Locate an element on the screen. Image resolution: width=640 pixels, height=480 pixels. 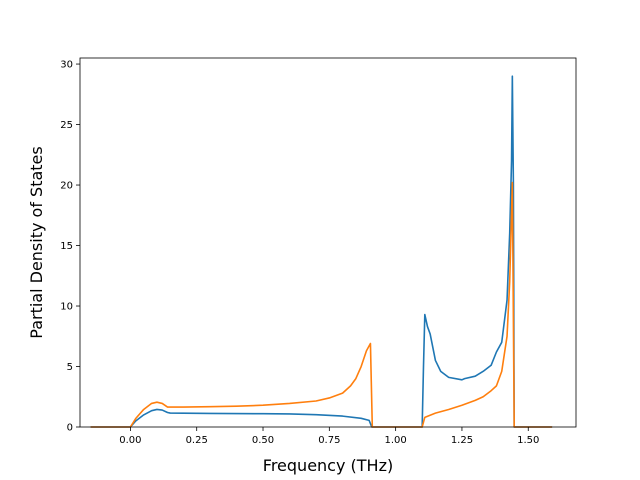
x-tick-label: 1.25 is located at coordinates (462, 440).